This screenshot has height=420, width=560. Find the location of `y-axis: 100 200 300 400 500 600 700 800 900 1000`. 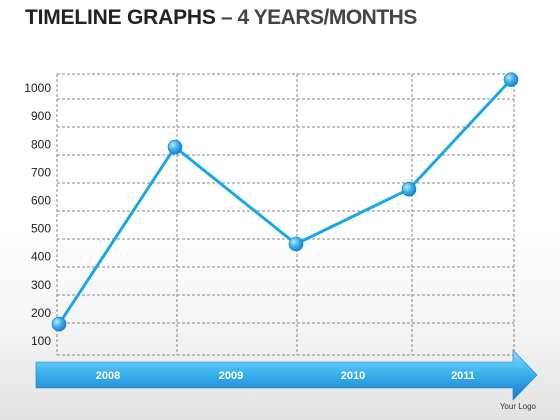

y-axis: 100 200 300 400 500 600 700 800 900 1000 is located at coordinates (37, 214).